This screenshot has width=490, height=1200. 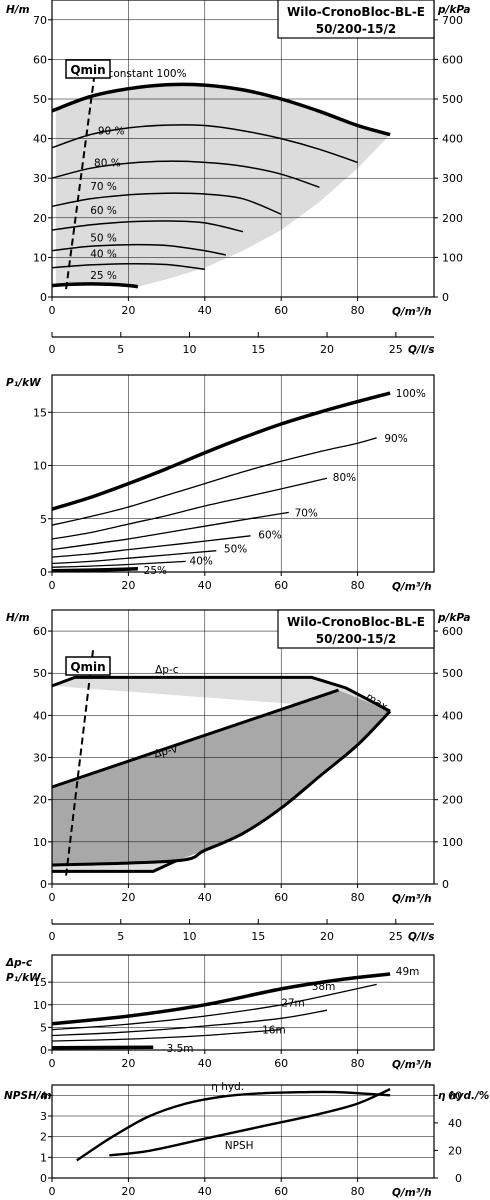 What do you see at coordinates (40, 218) in the screenshot?
I see `p1-ltick-label-2: 20` at bounding box center [40, 218].